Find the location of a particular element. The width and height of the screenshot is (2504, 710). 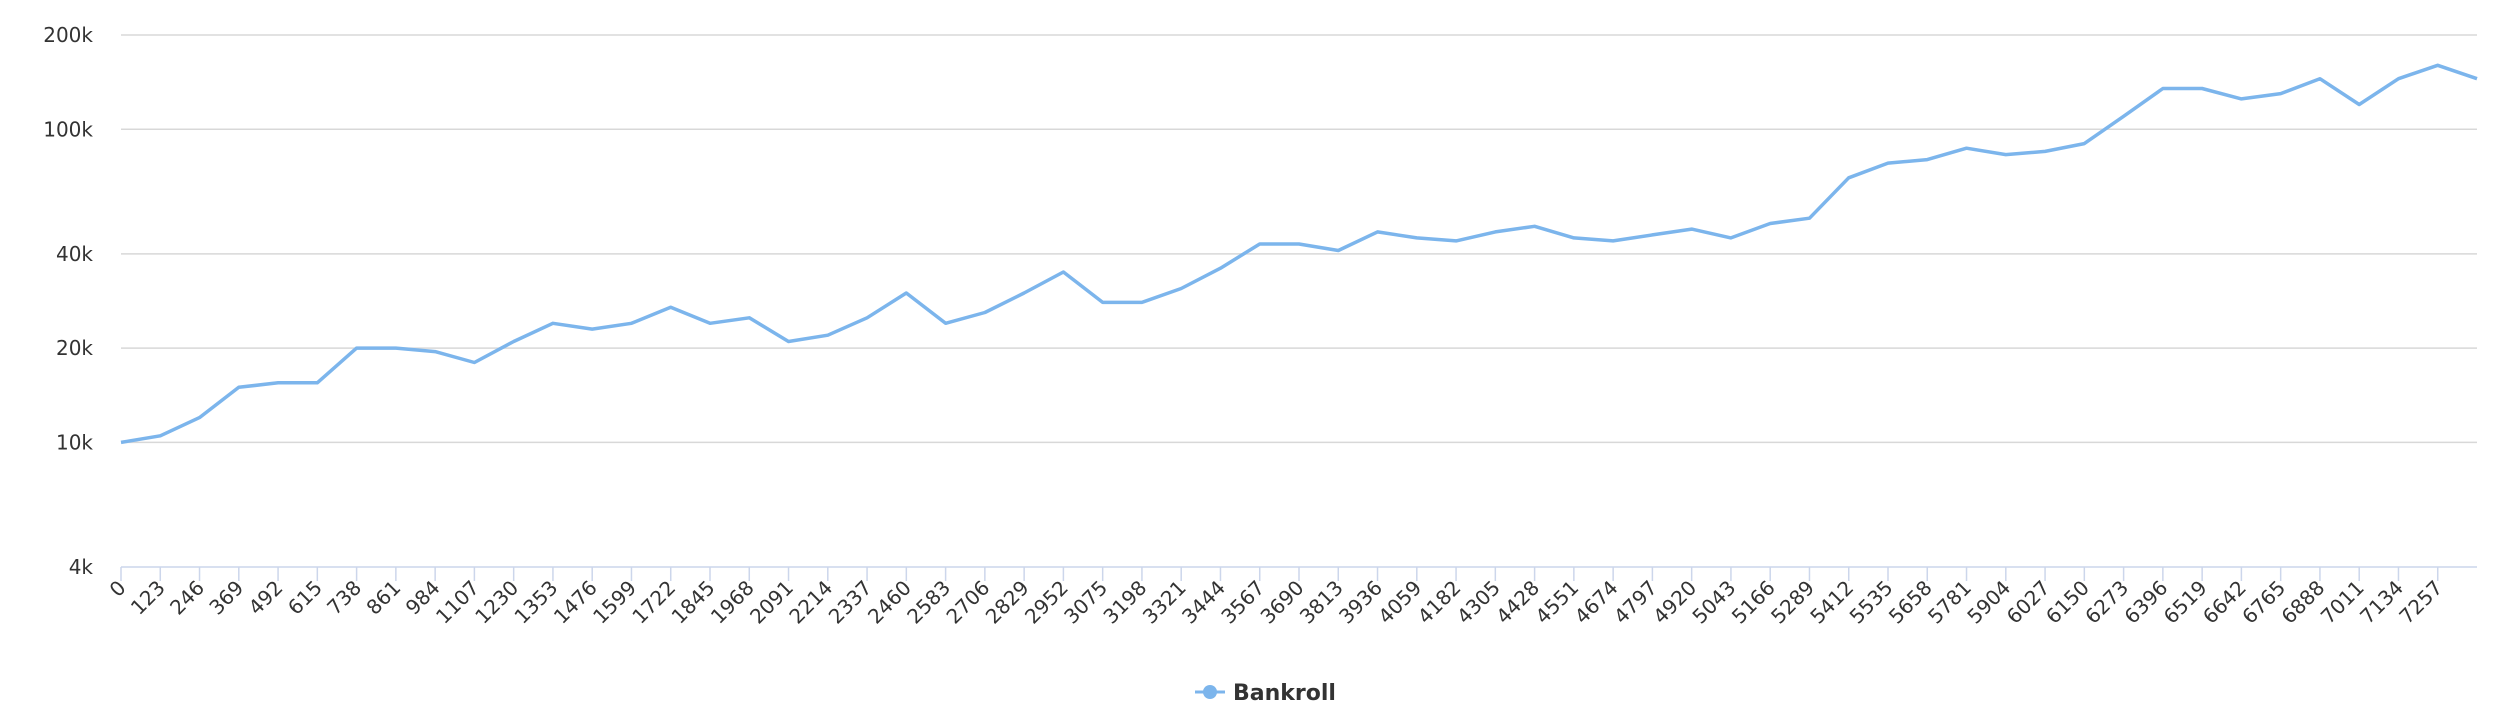

x-tick-label: 615 is located at coordinates (305, 598).